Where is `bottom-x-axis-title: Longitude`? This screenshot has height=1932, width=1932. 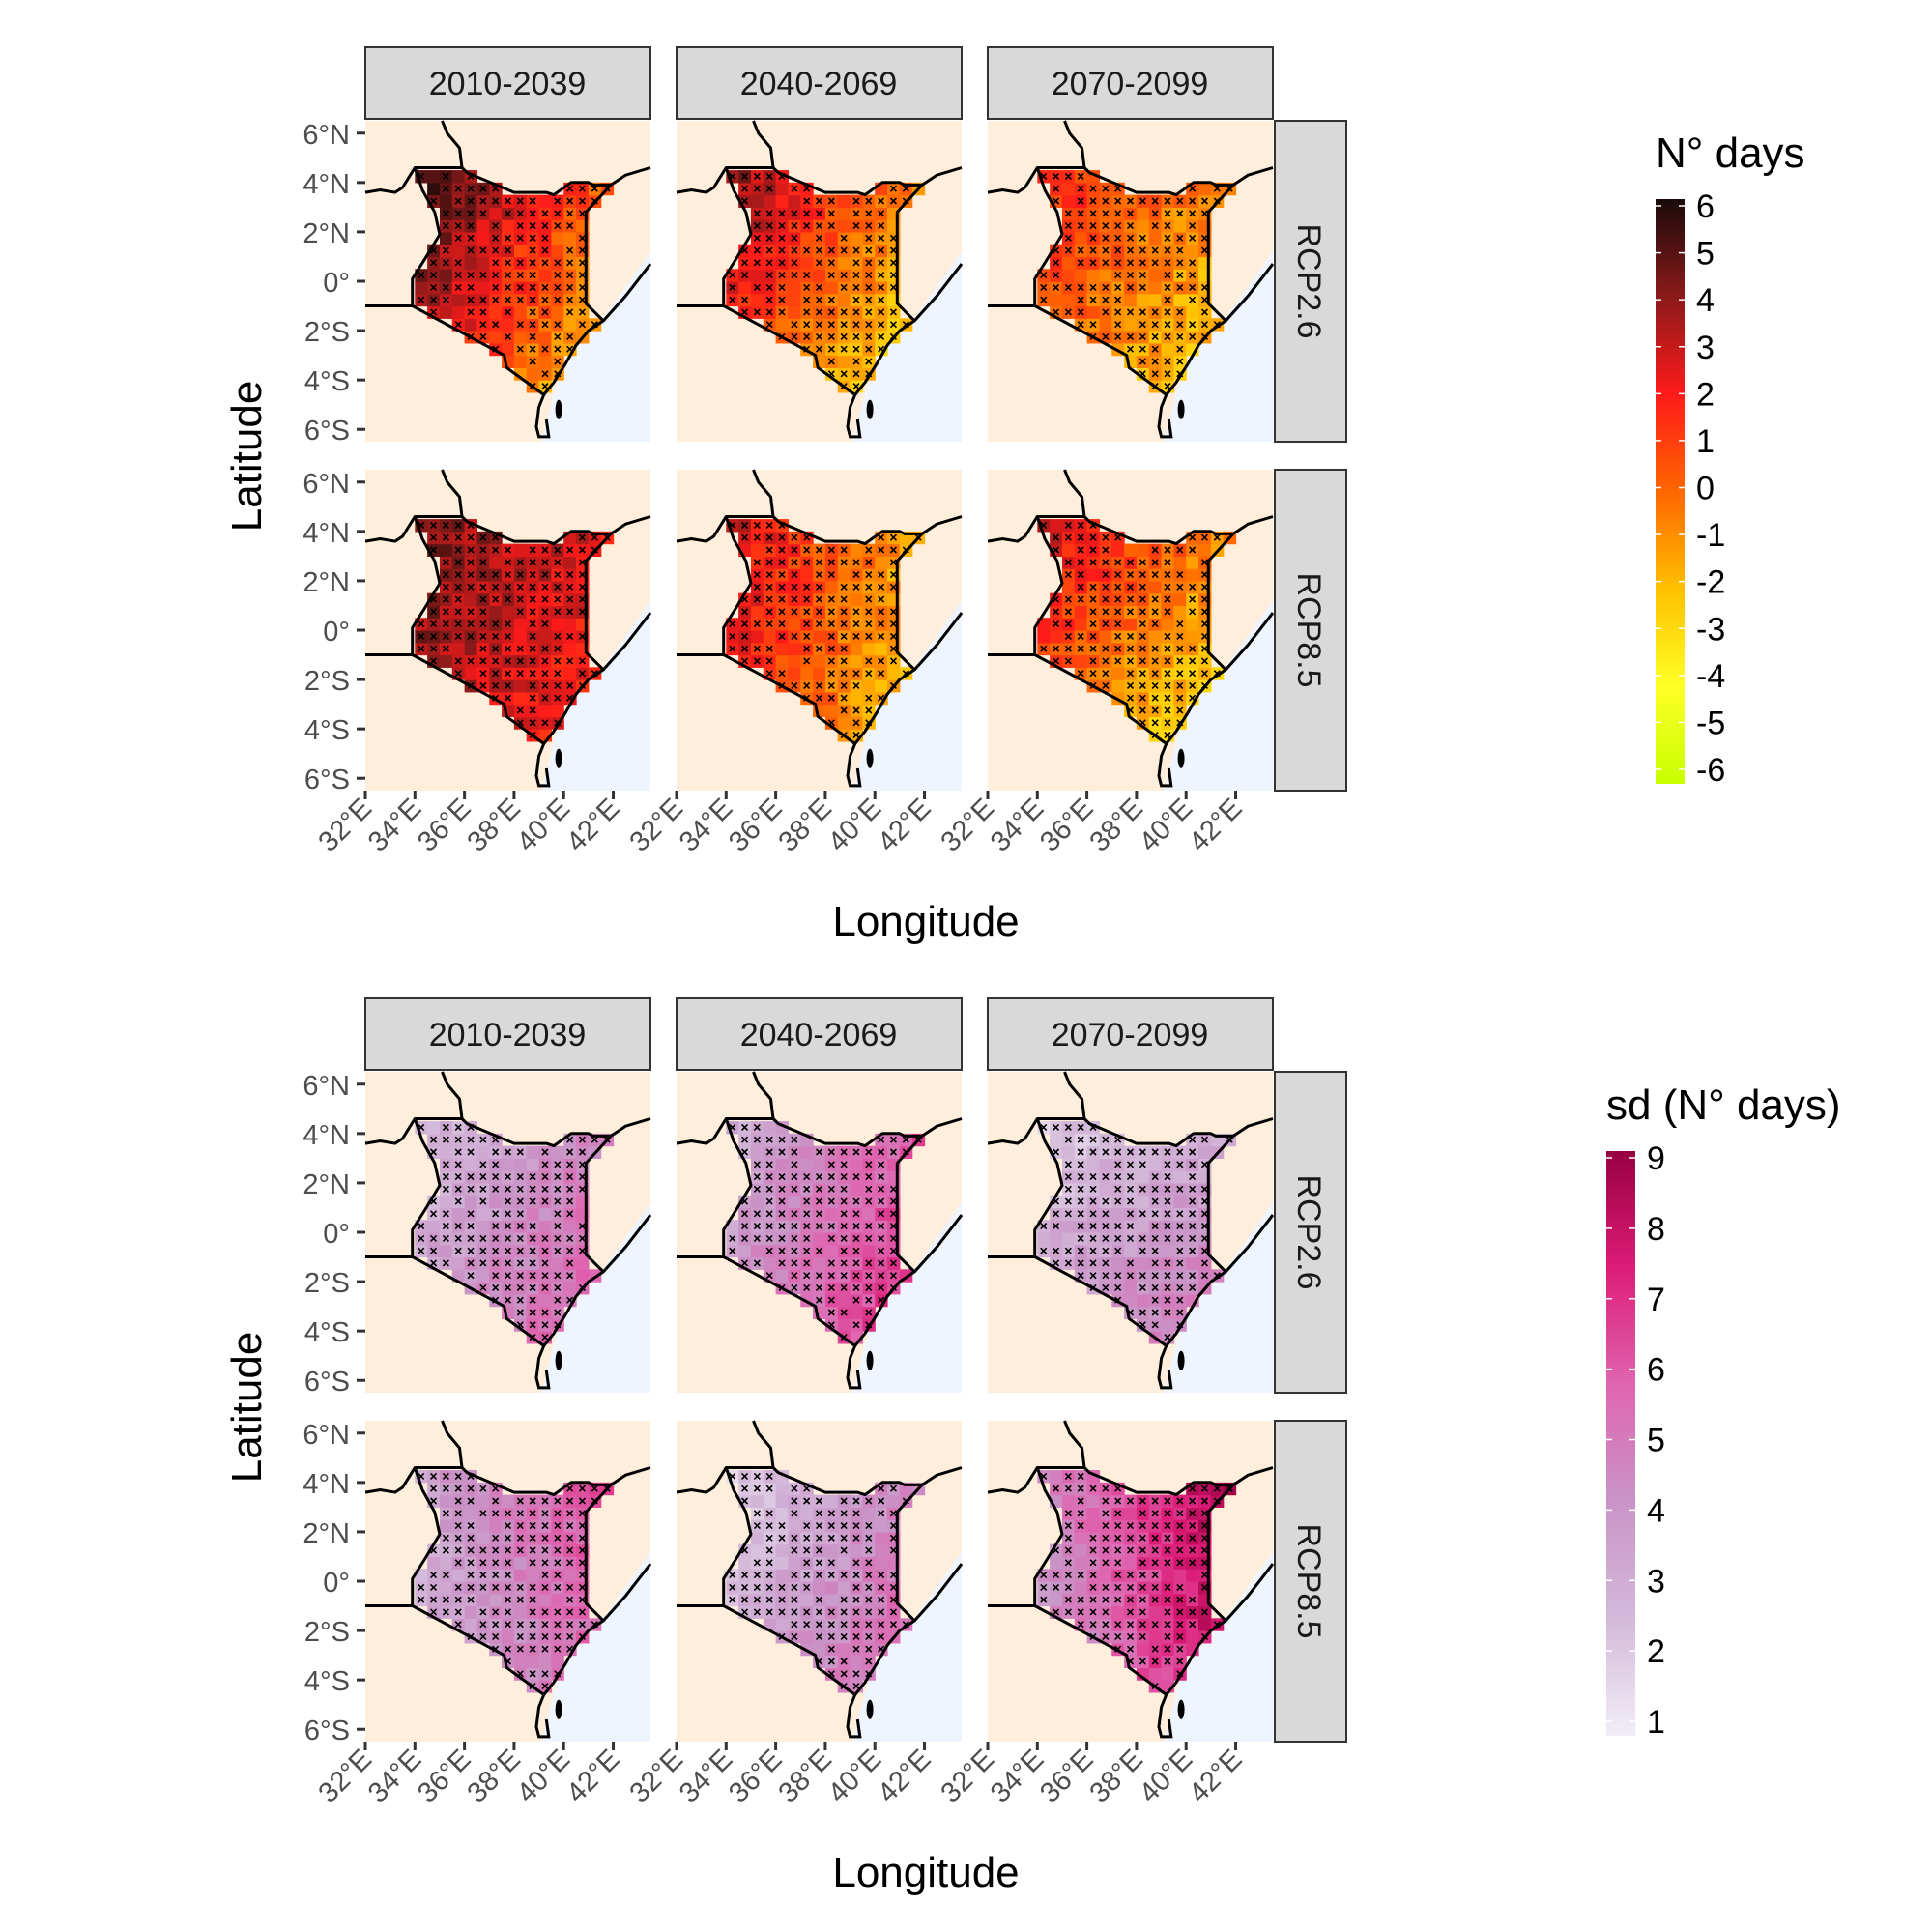 bottom-x-axis-title: Longitude is located at coordinates (925, 1872).